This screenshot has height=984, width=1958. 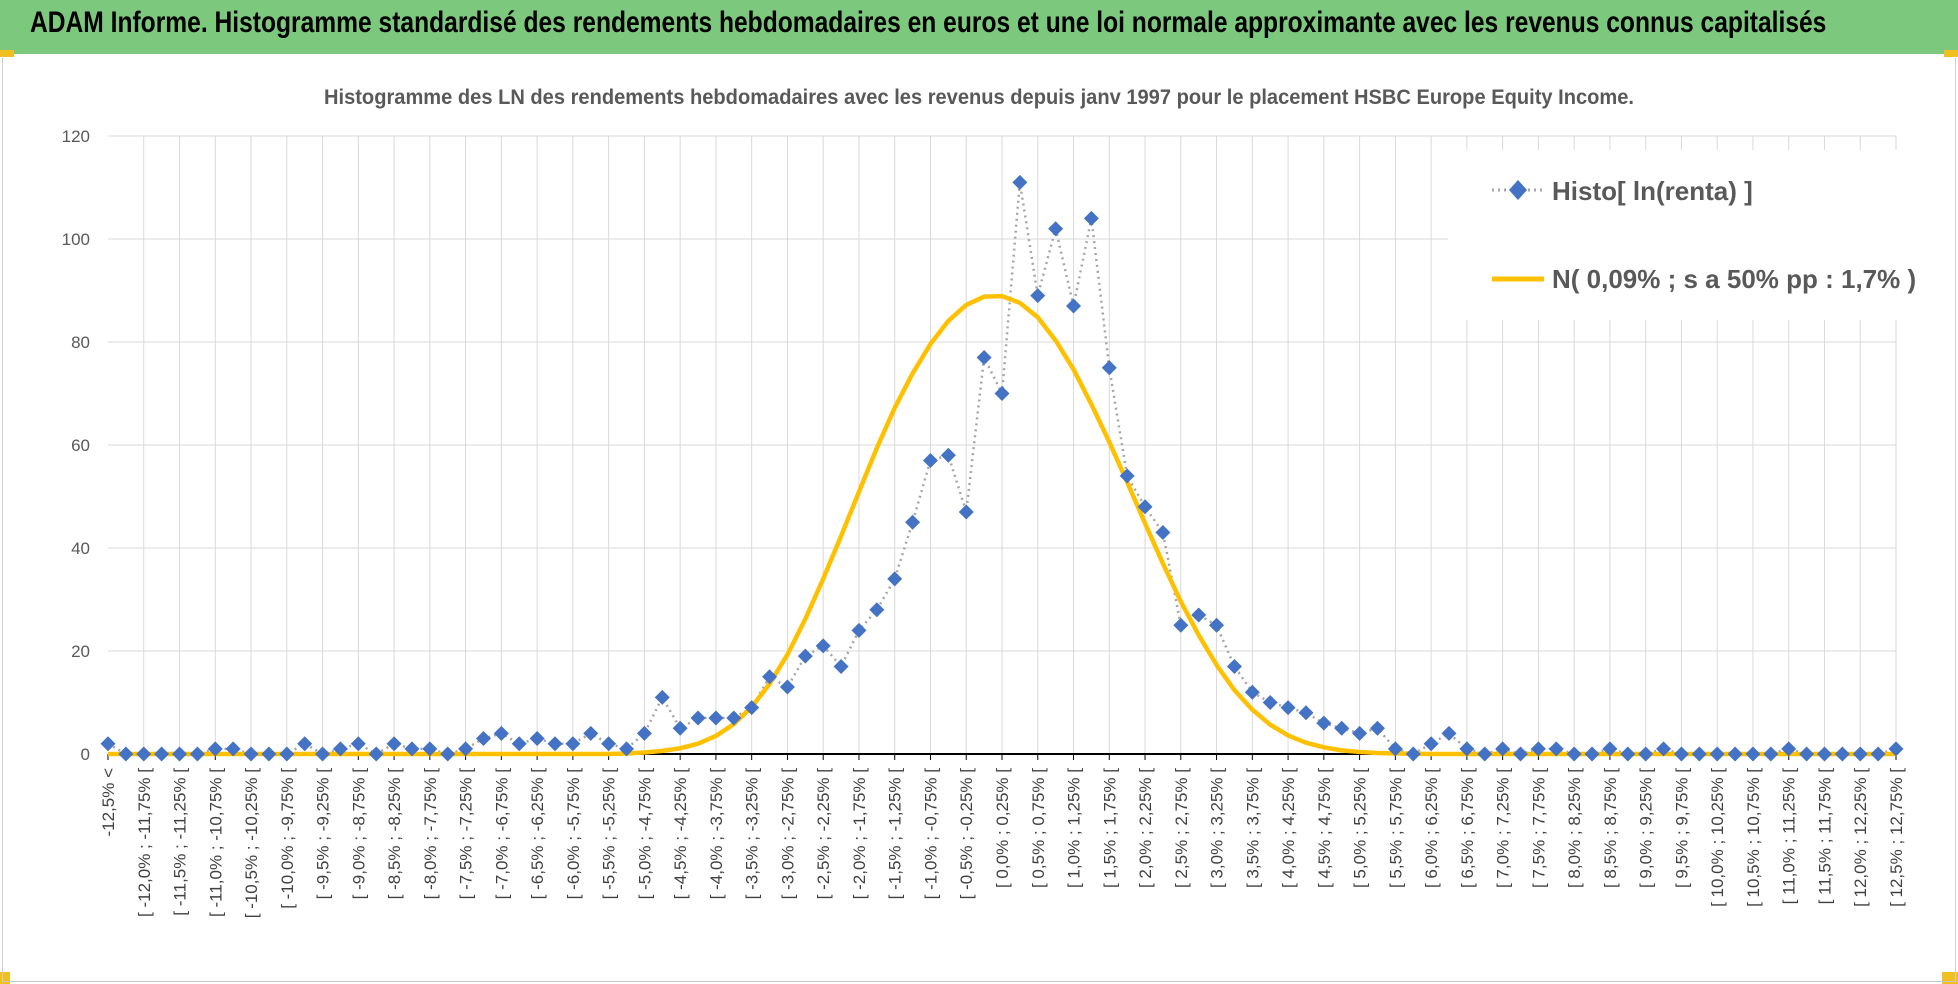 I want to click on x-tick-label: [ 10,0% ; 10,25% [, so click(x=1717, y=837).